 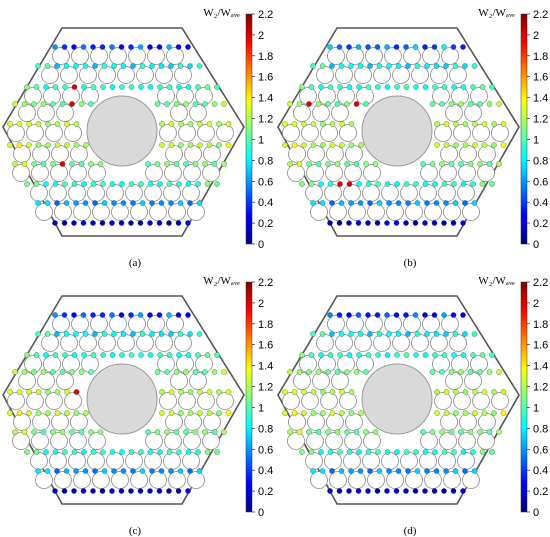 I want to click on colorbar-tick-label: 0, so click(x=261, y=245).